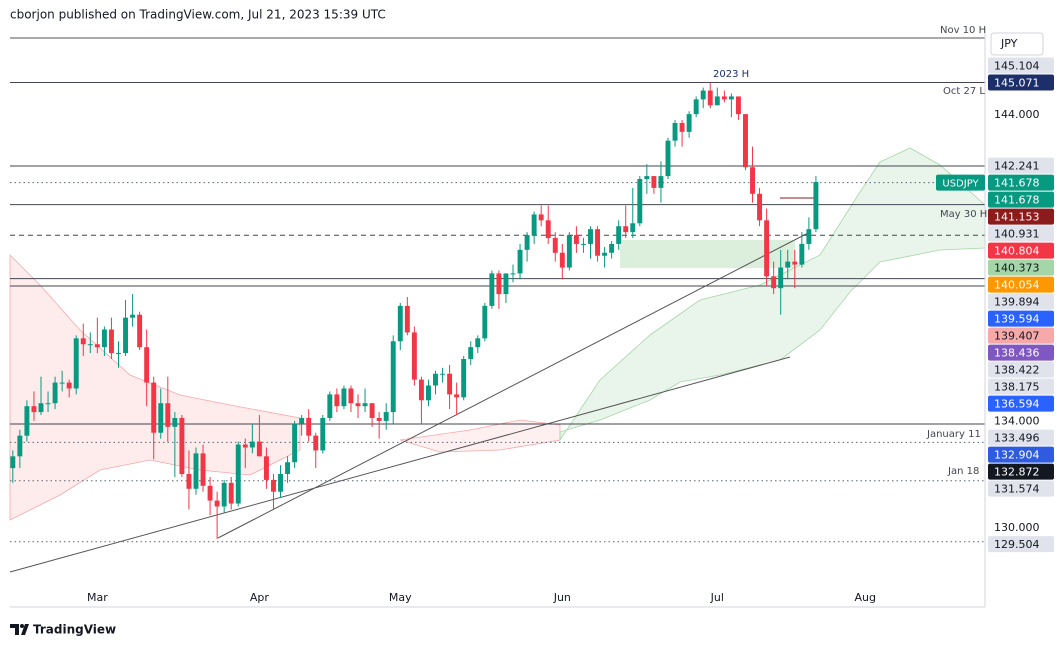  I want to click on price-label: 140.054, so click(1017, 285).